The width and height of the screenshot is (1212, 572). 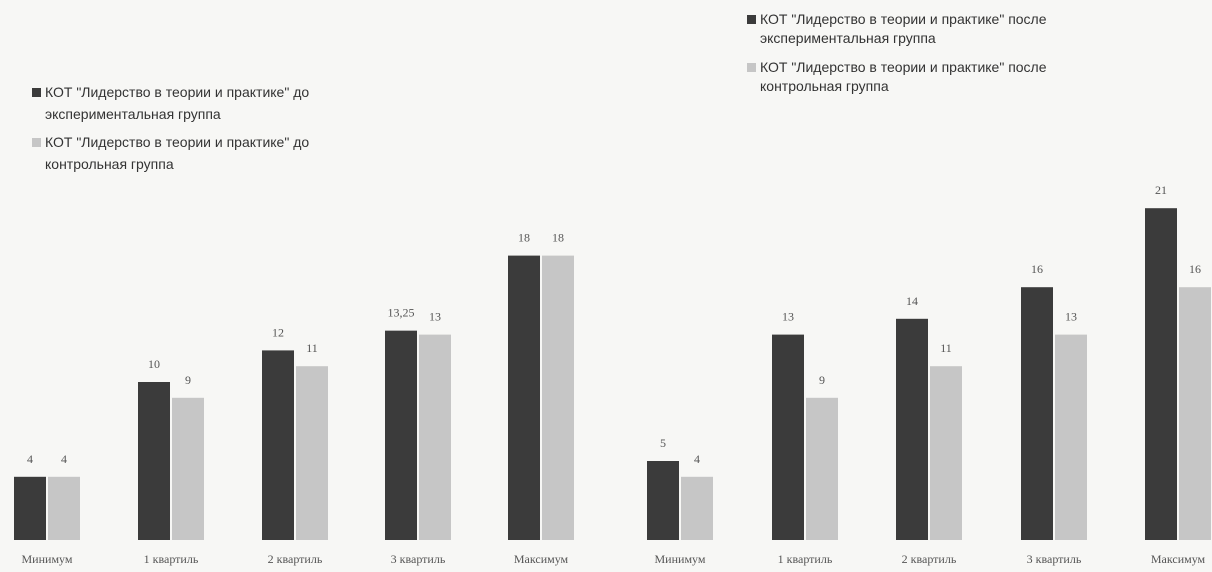 What do you see at coordinates (177, 142) in the screenshot?
I see `left-legend-entry-1-line-0: КОТ "Лидерство в теории и практике" до` at bounding box center [177, 142].